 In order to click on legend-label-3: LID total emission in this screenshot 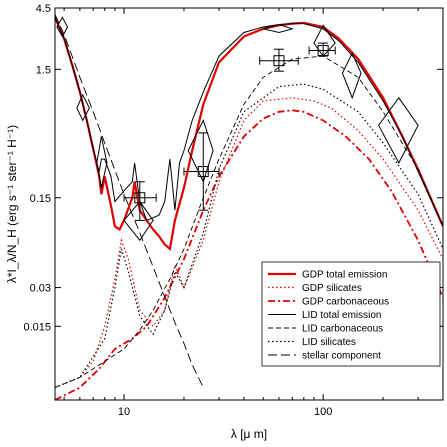, I will do `click(341, 315)`.